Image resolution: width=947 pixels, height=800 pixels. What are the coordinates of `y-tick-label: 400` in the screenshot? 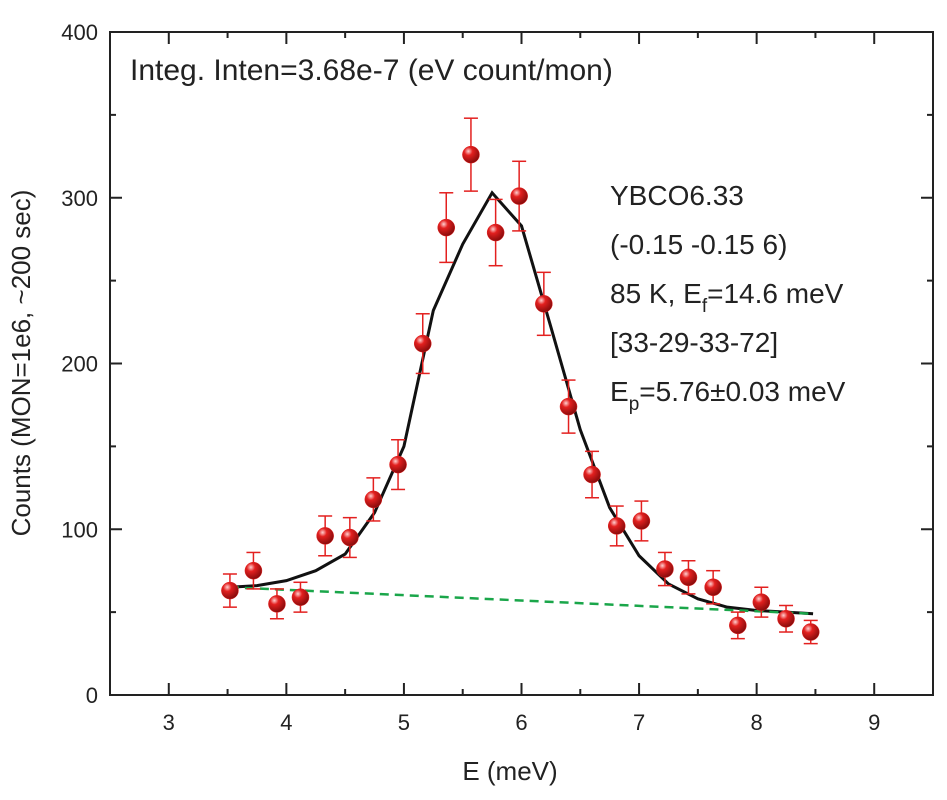 It's located at (79, 32).